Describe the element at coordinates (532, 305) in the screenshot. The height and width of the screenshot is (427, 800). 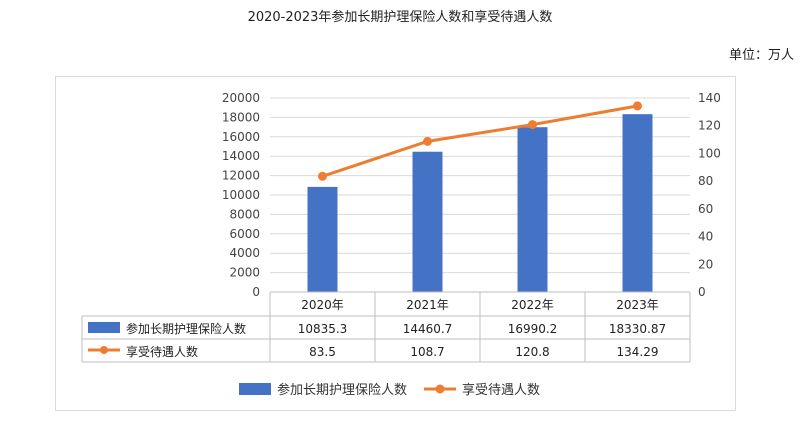
I see `category-label: 2022年` at that location.